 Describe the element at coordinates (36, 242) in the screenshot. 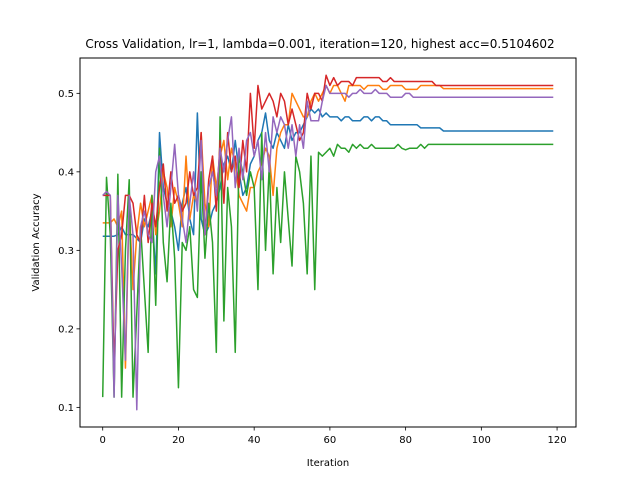

I see `y-axis-label: Validation Accuracy` at that location.